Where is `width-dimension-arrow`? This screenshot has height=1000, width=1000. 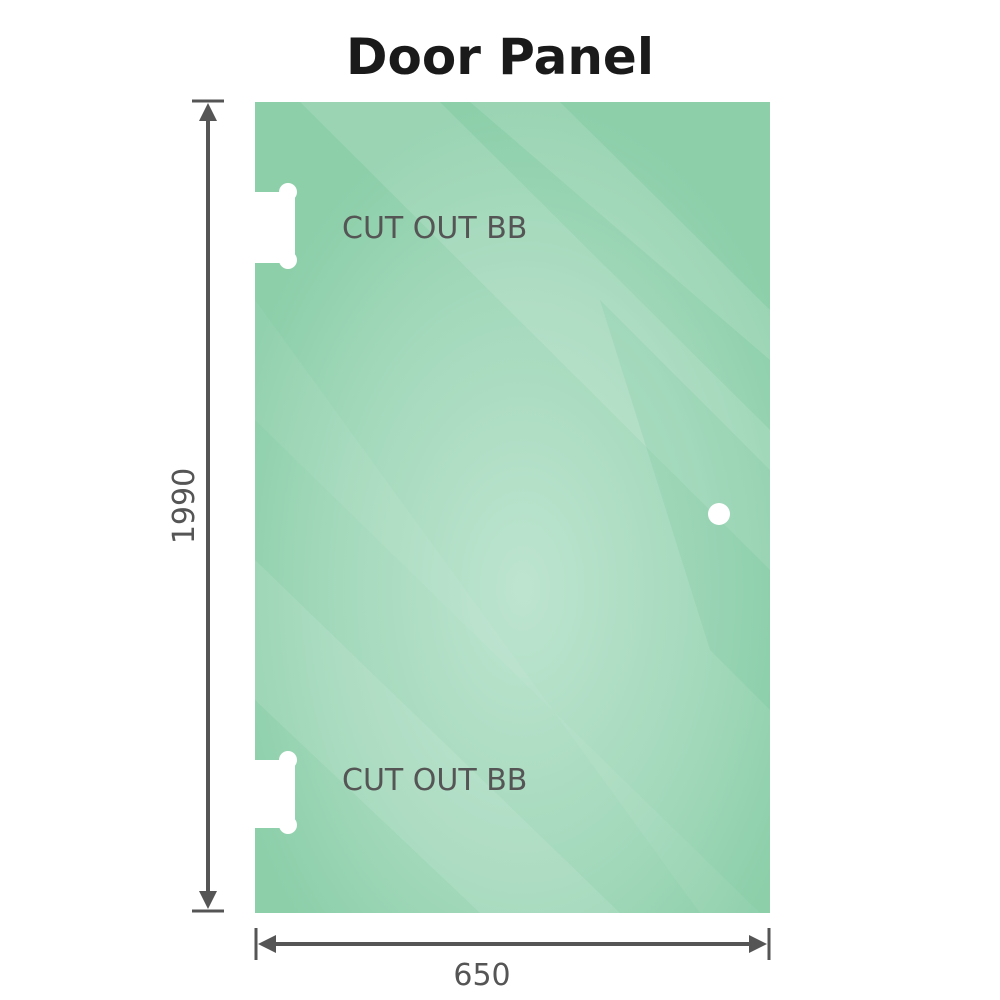
width-dimension-arrow is located at coordinates (512, 944).